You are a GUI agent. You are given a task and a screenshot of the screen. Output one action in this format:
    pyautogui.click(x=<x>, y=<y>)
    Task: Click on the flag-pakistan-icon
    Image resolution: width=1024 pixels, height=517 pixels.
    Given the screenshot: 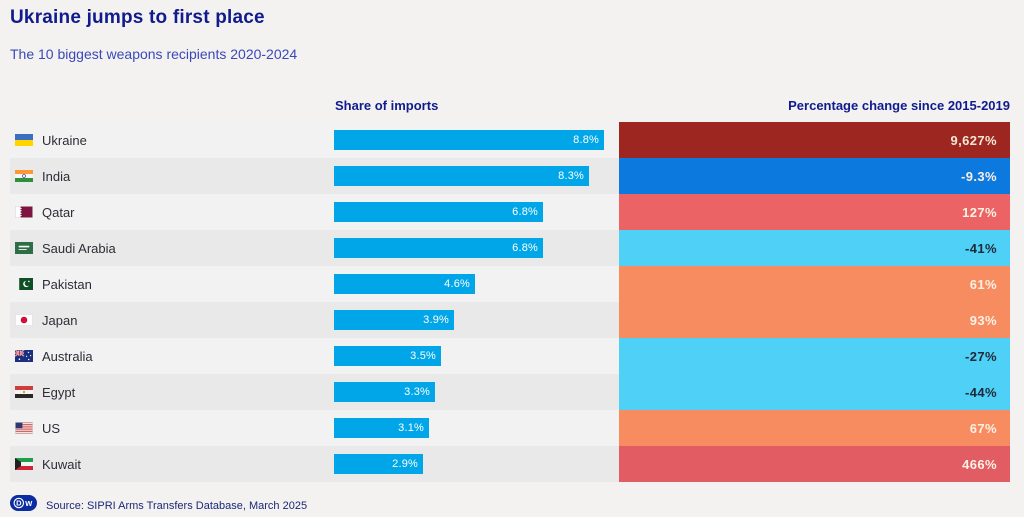 What is the action you would take?
    pyautogui.click(x=24, y=284)
    